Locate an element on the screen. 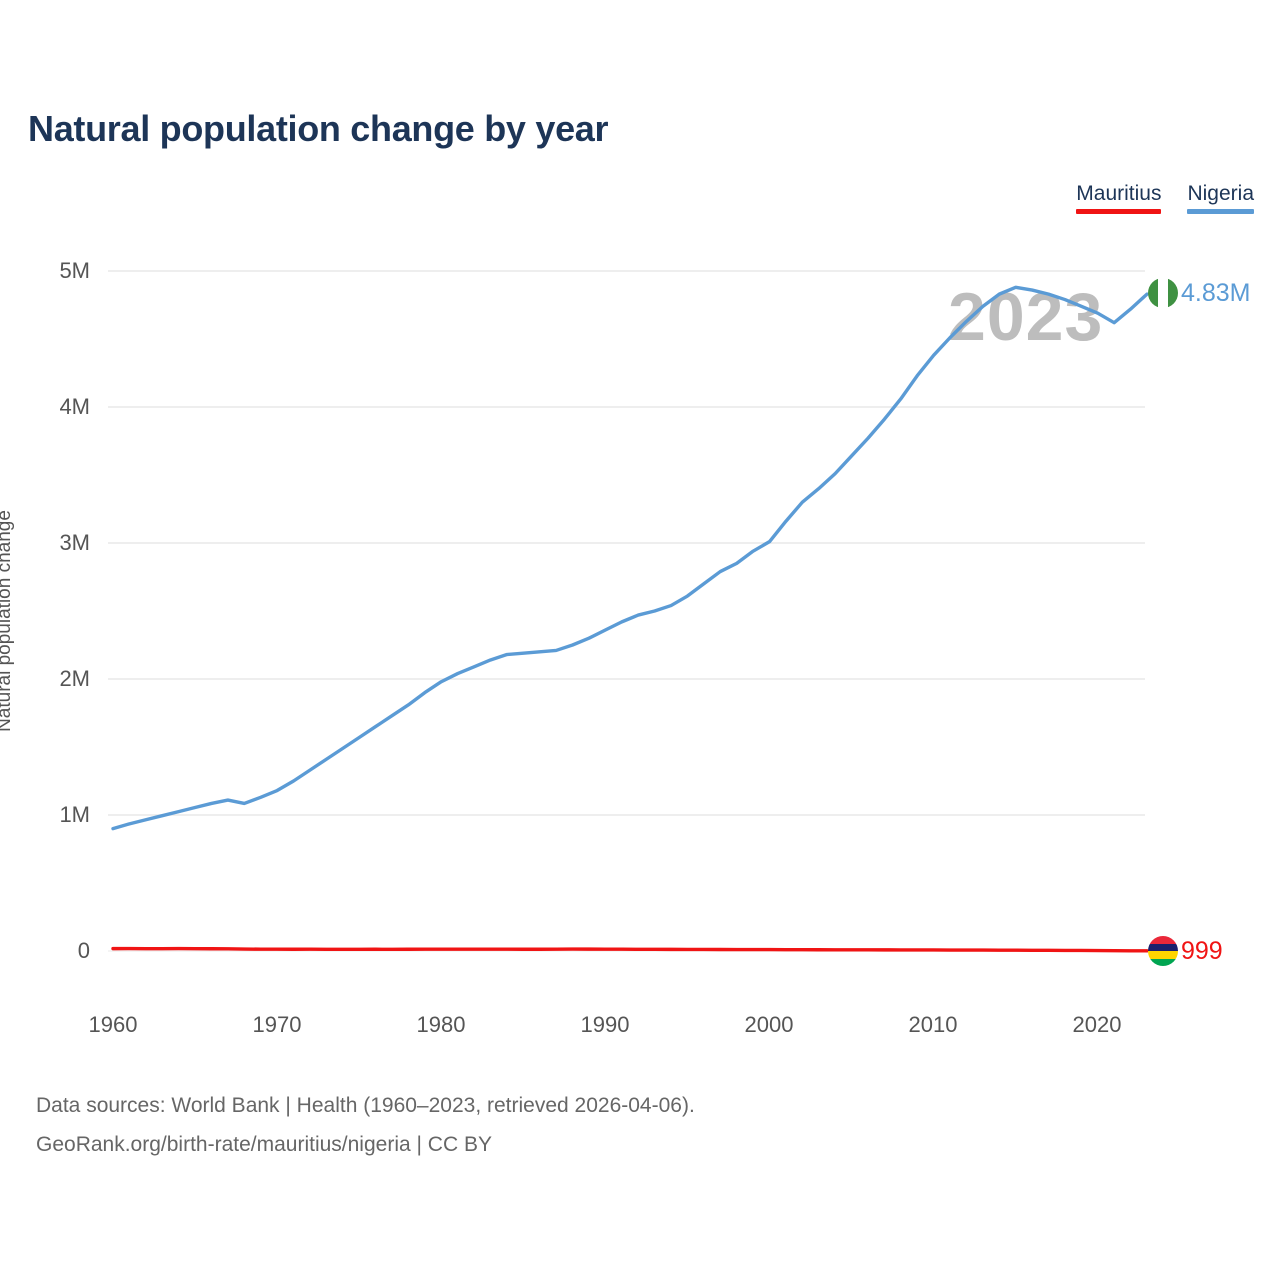  x-tick-1960: 1960 is located at coordinates (113, 1024).